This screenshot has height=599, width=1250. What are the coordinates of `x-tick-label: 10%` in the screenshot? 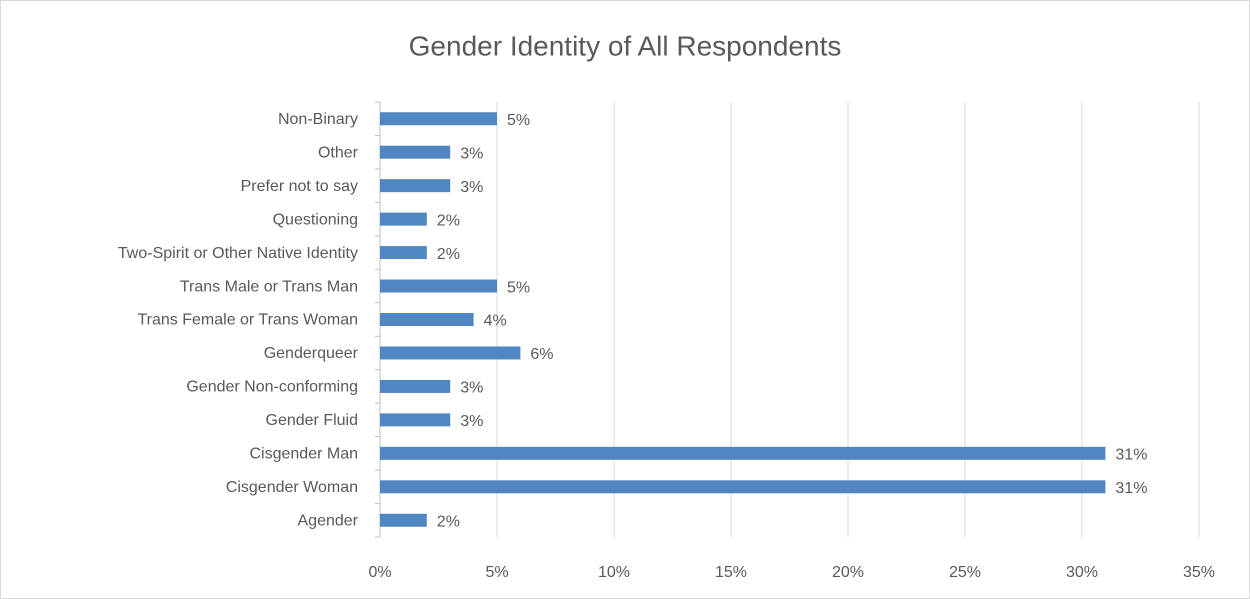 It's located at (614, 572).